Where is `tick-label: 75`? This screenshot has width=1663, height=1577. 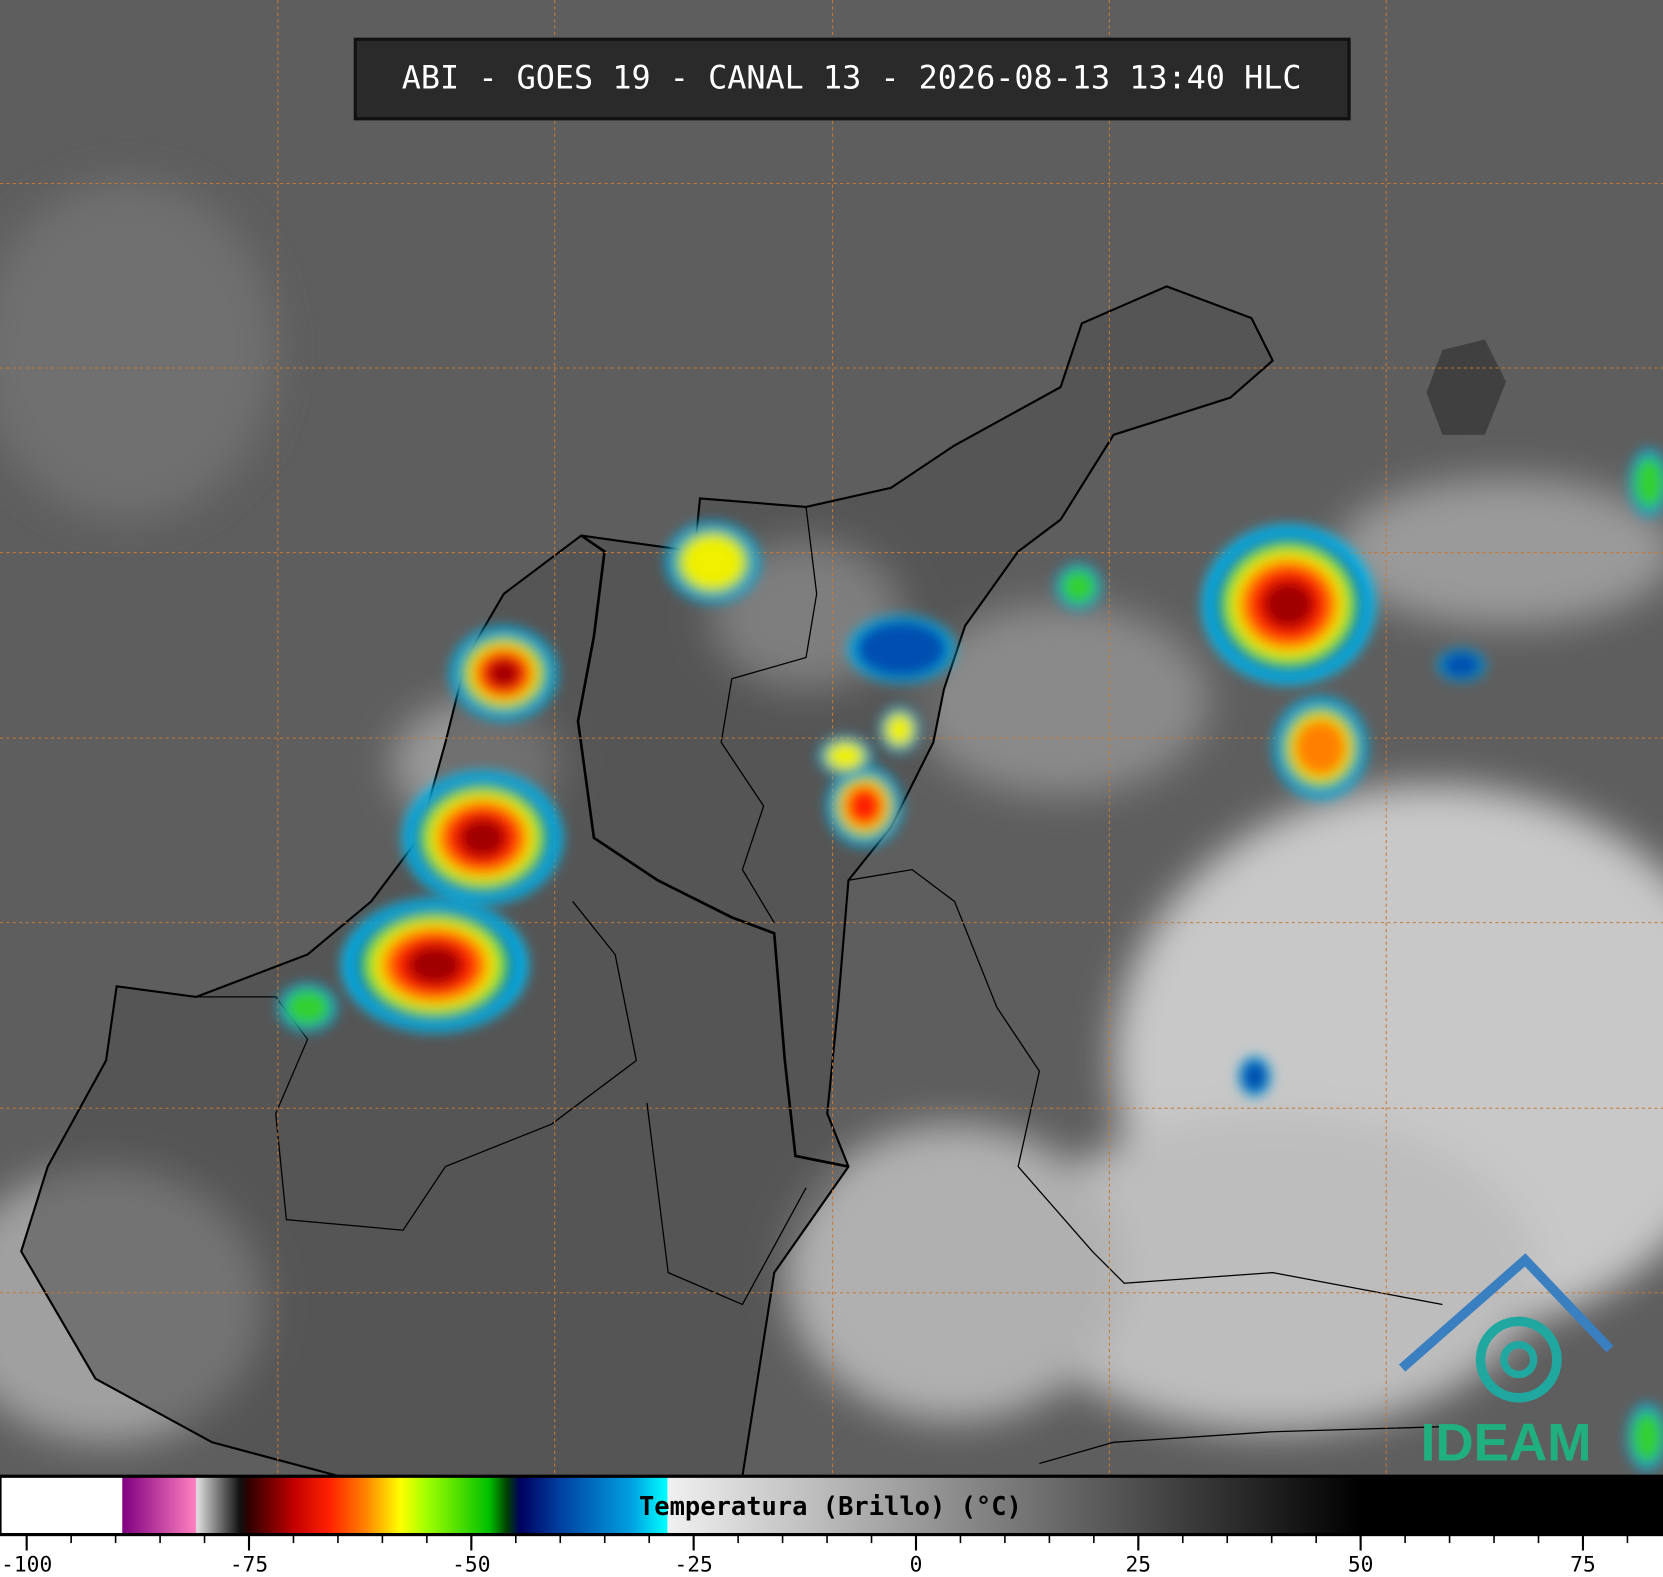 tick-label: 75 is located at coordinates (1583, 1564).